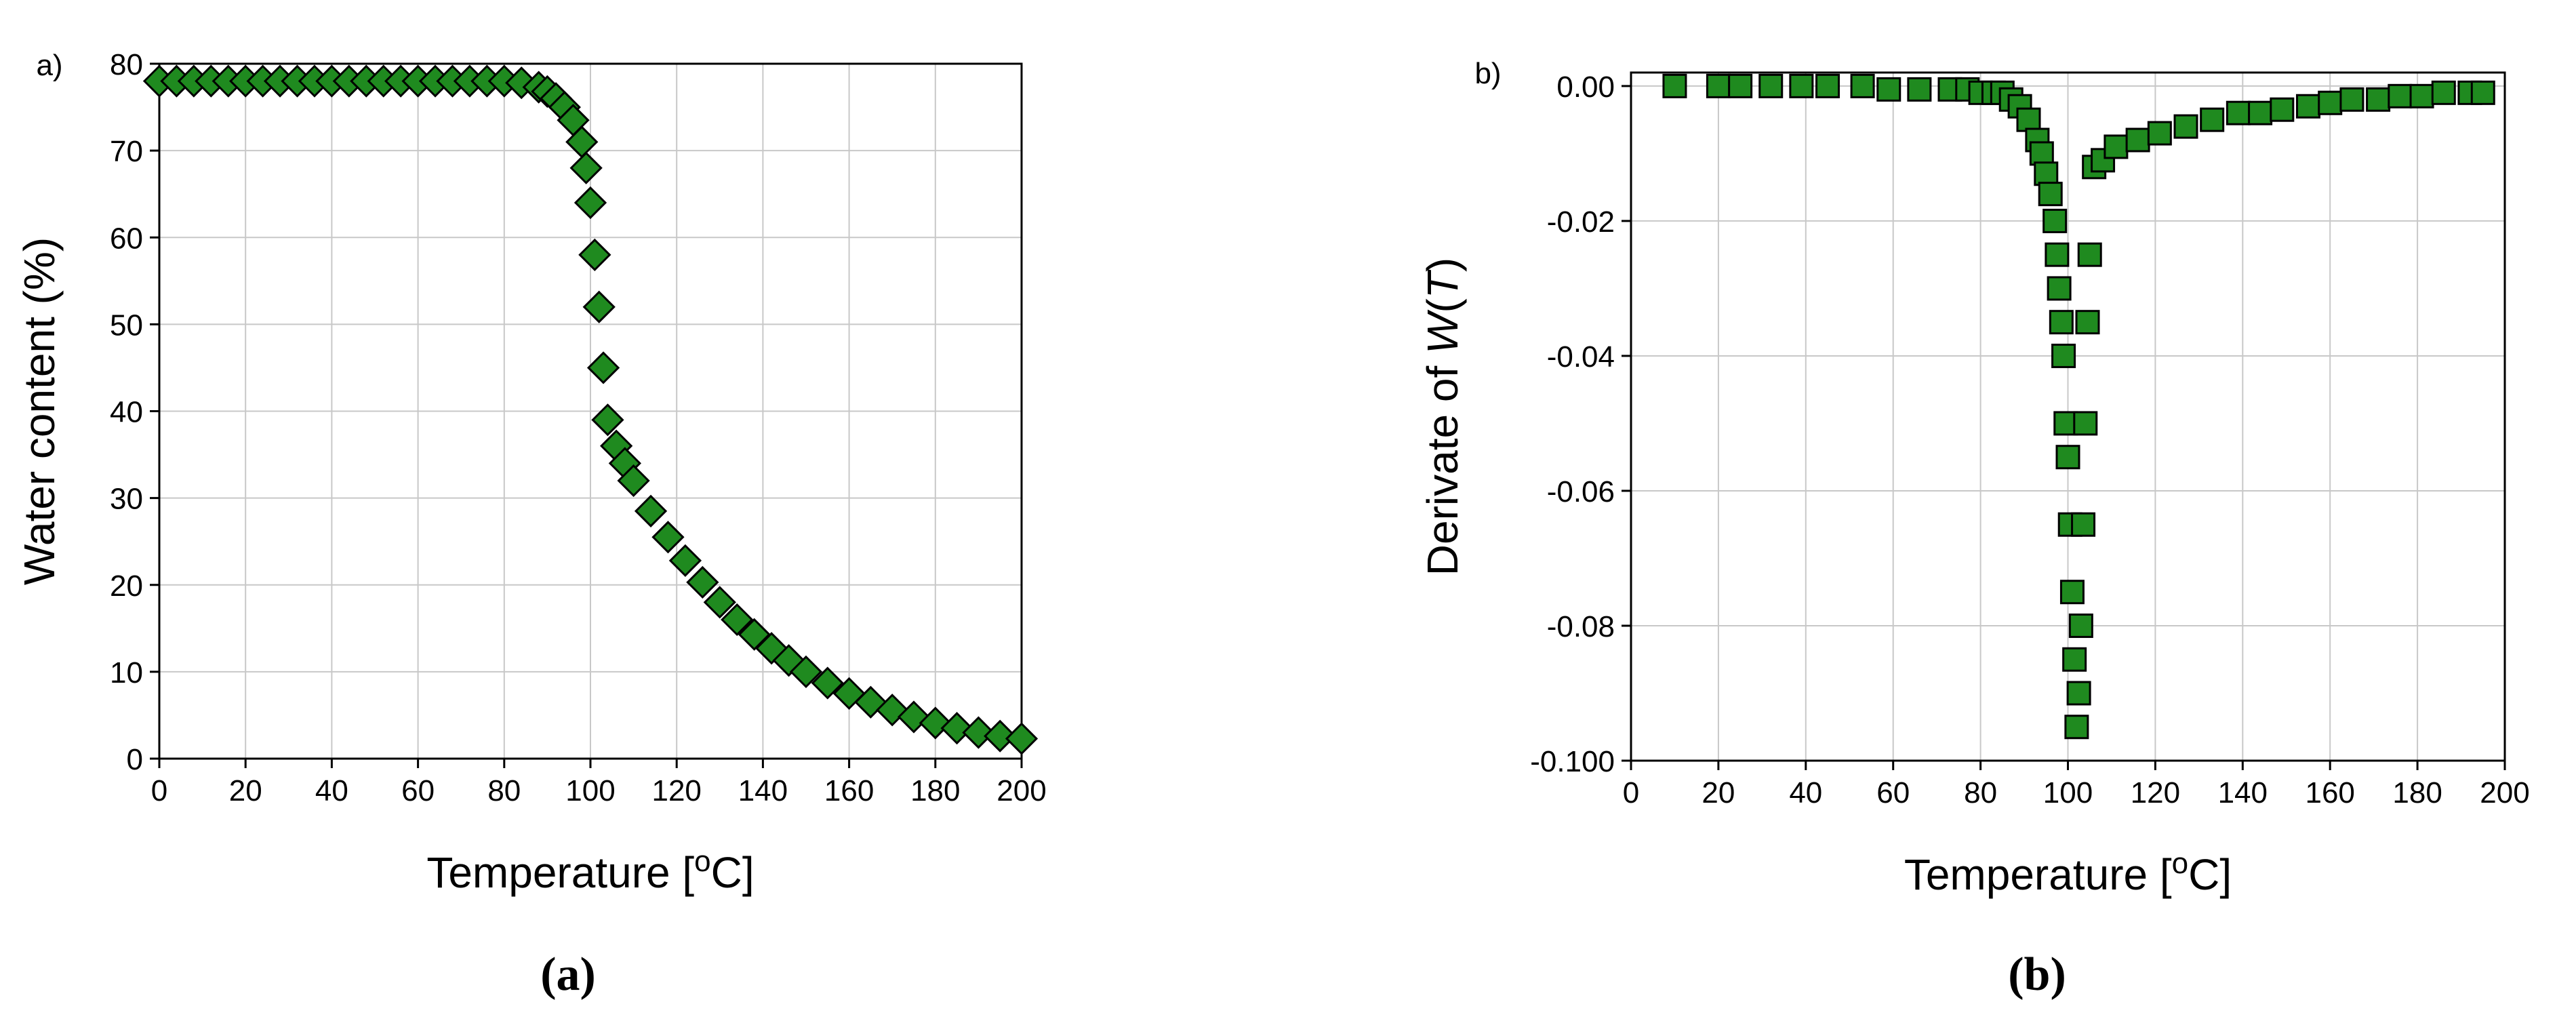  I want to click on panel-label: a), so click(49, 65).